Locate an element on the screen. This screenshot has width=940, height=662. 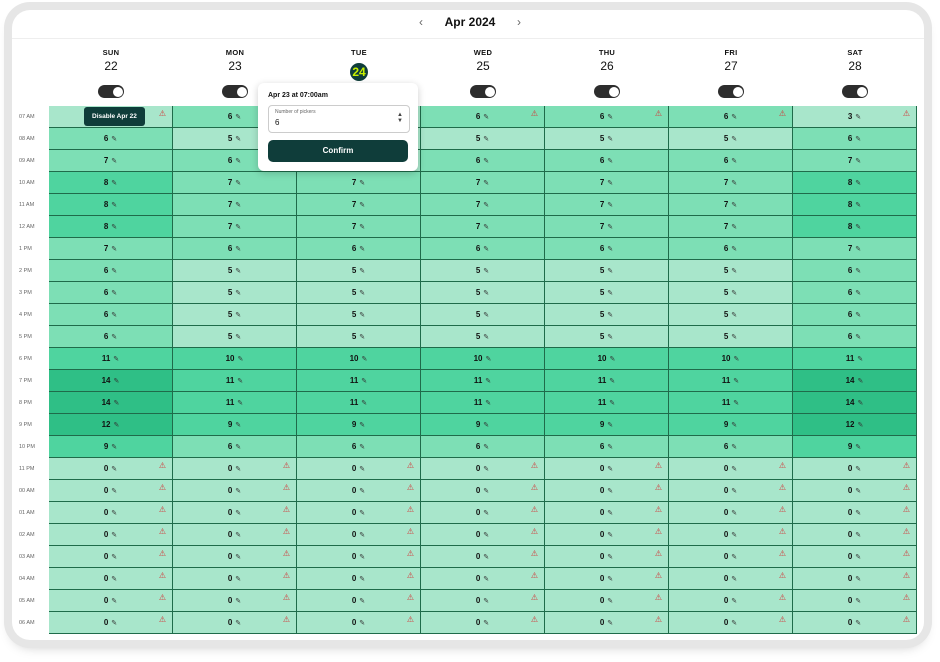
schedule-cell: 8 ✎ is located at coordinates (855, 227).